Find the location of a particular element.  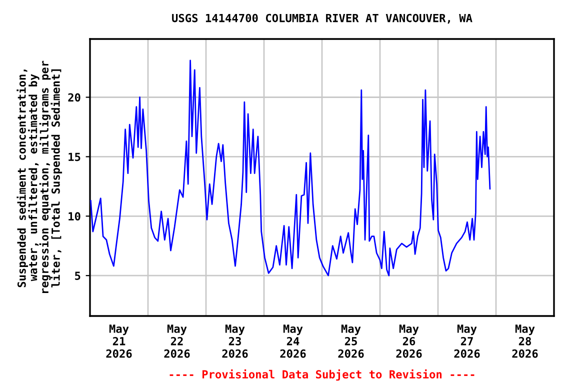

chart-title: USGS 14144700 COLUMBIA RIVER AT VANCOUVER, WA is located at coordinates (322, 19).